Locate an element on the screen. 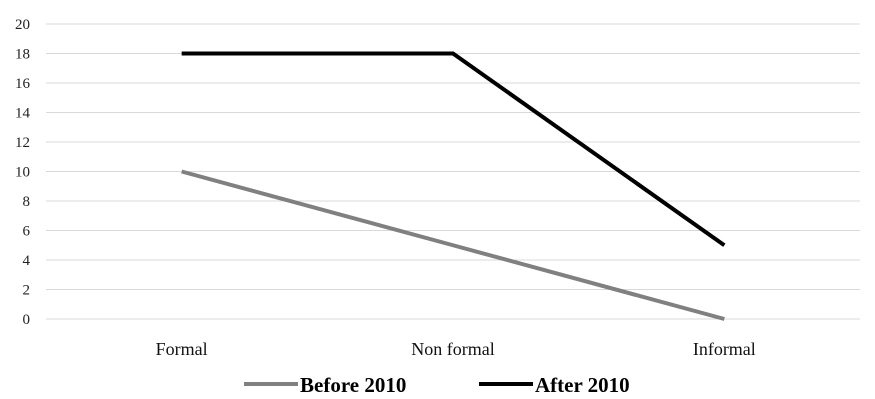  y-tick-label: 2 is located at coordinates (27, 291).